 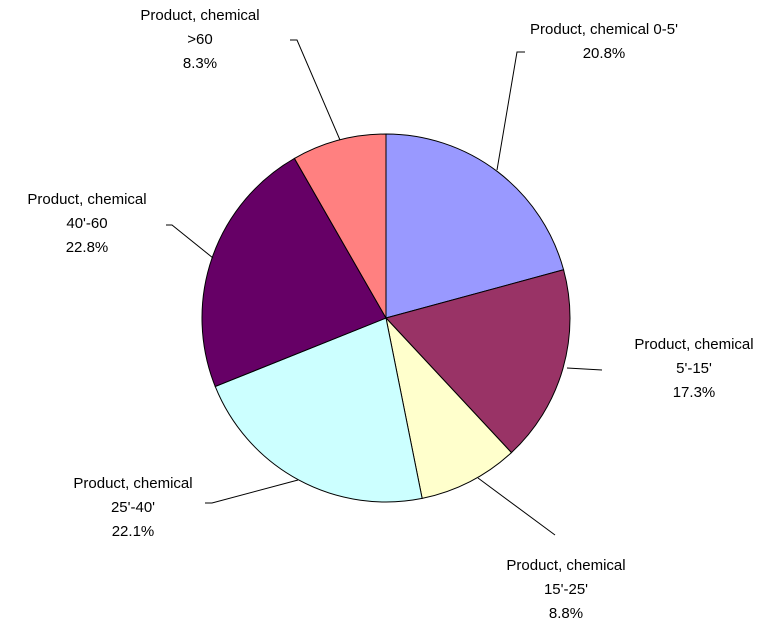 I want to click on category-label: Product, chemical 5'-15', so click(x=694, y=356).